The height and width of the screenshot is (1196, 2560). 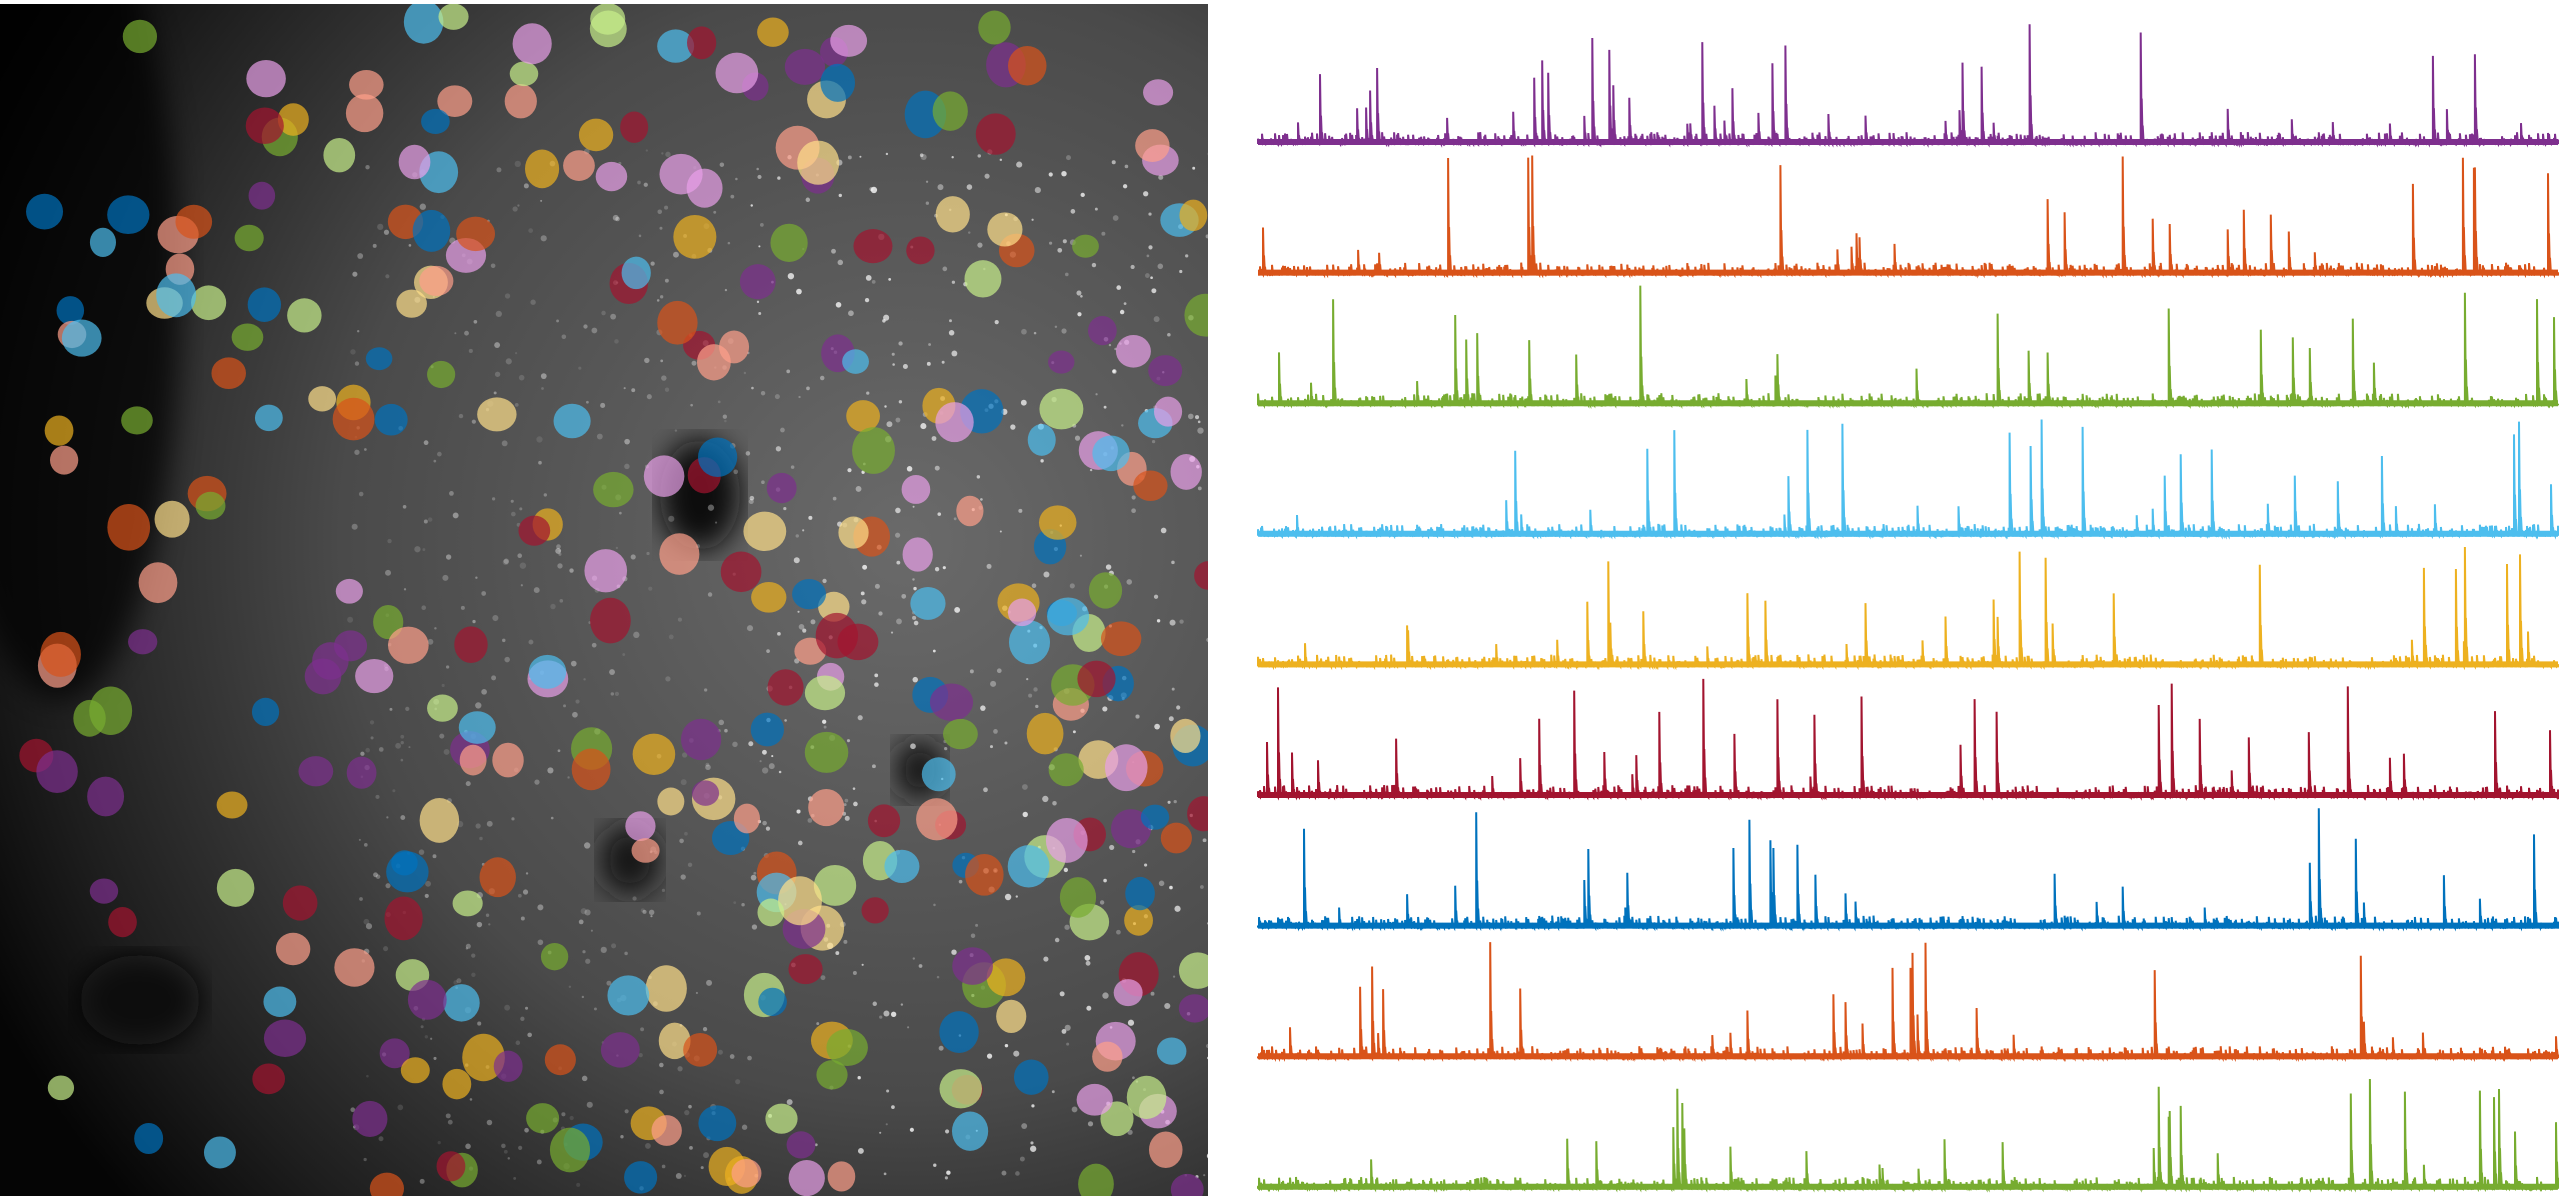 What do you see at coordinates (1908, 870) in the screenshot?
I see `trace` at bounding box center [1908, 870].